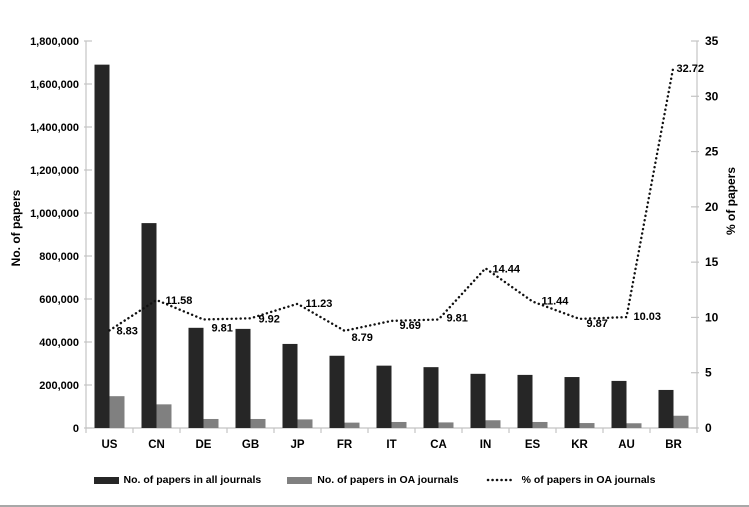  Describe the element at coordinates (59, 300) in the screenshot. I see `left-axis-tick-label: 600,000` at that location.